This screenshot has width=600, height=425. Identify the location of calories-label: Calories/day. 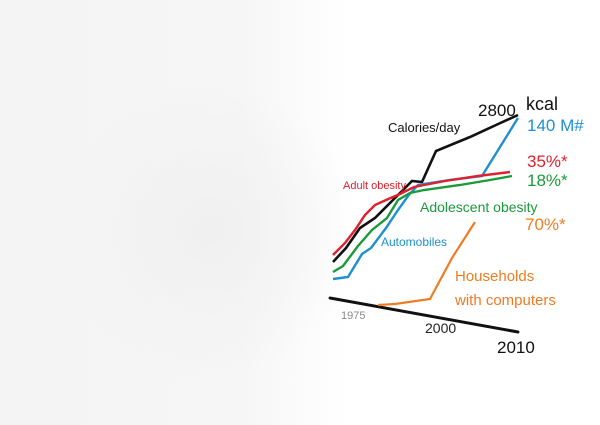
(424, 127).